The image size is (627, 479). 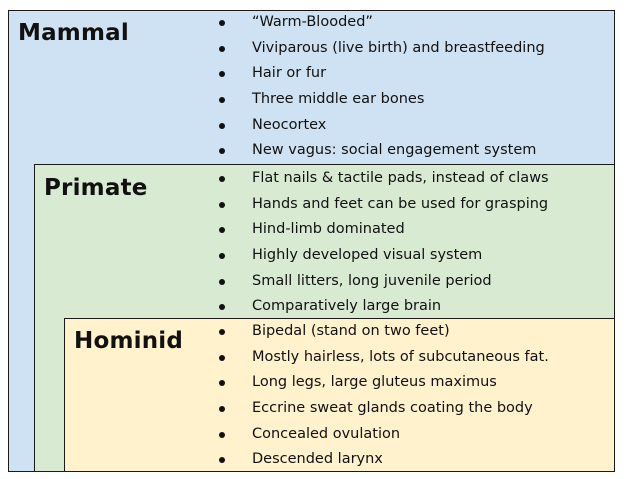 What do you see at coordinates (384, 307) in the screenshot?
I see `list-item: Comparatively large brain` at bounding box center [384, 307].